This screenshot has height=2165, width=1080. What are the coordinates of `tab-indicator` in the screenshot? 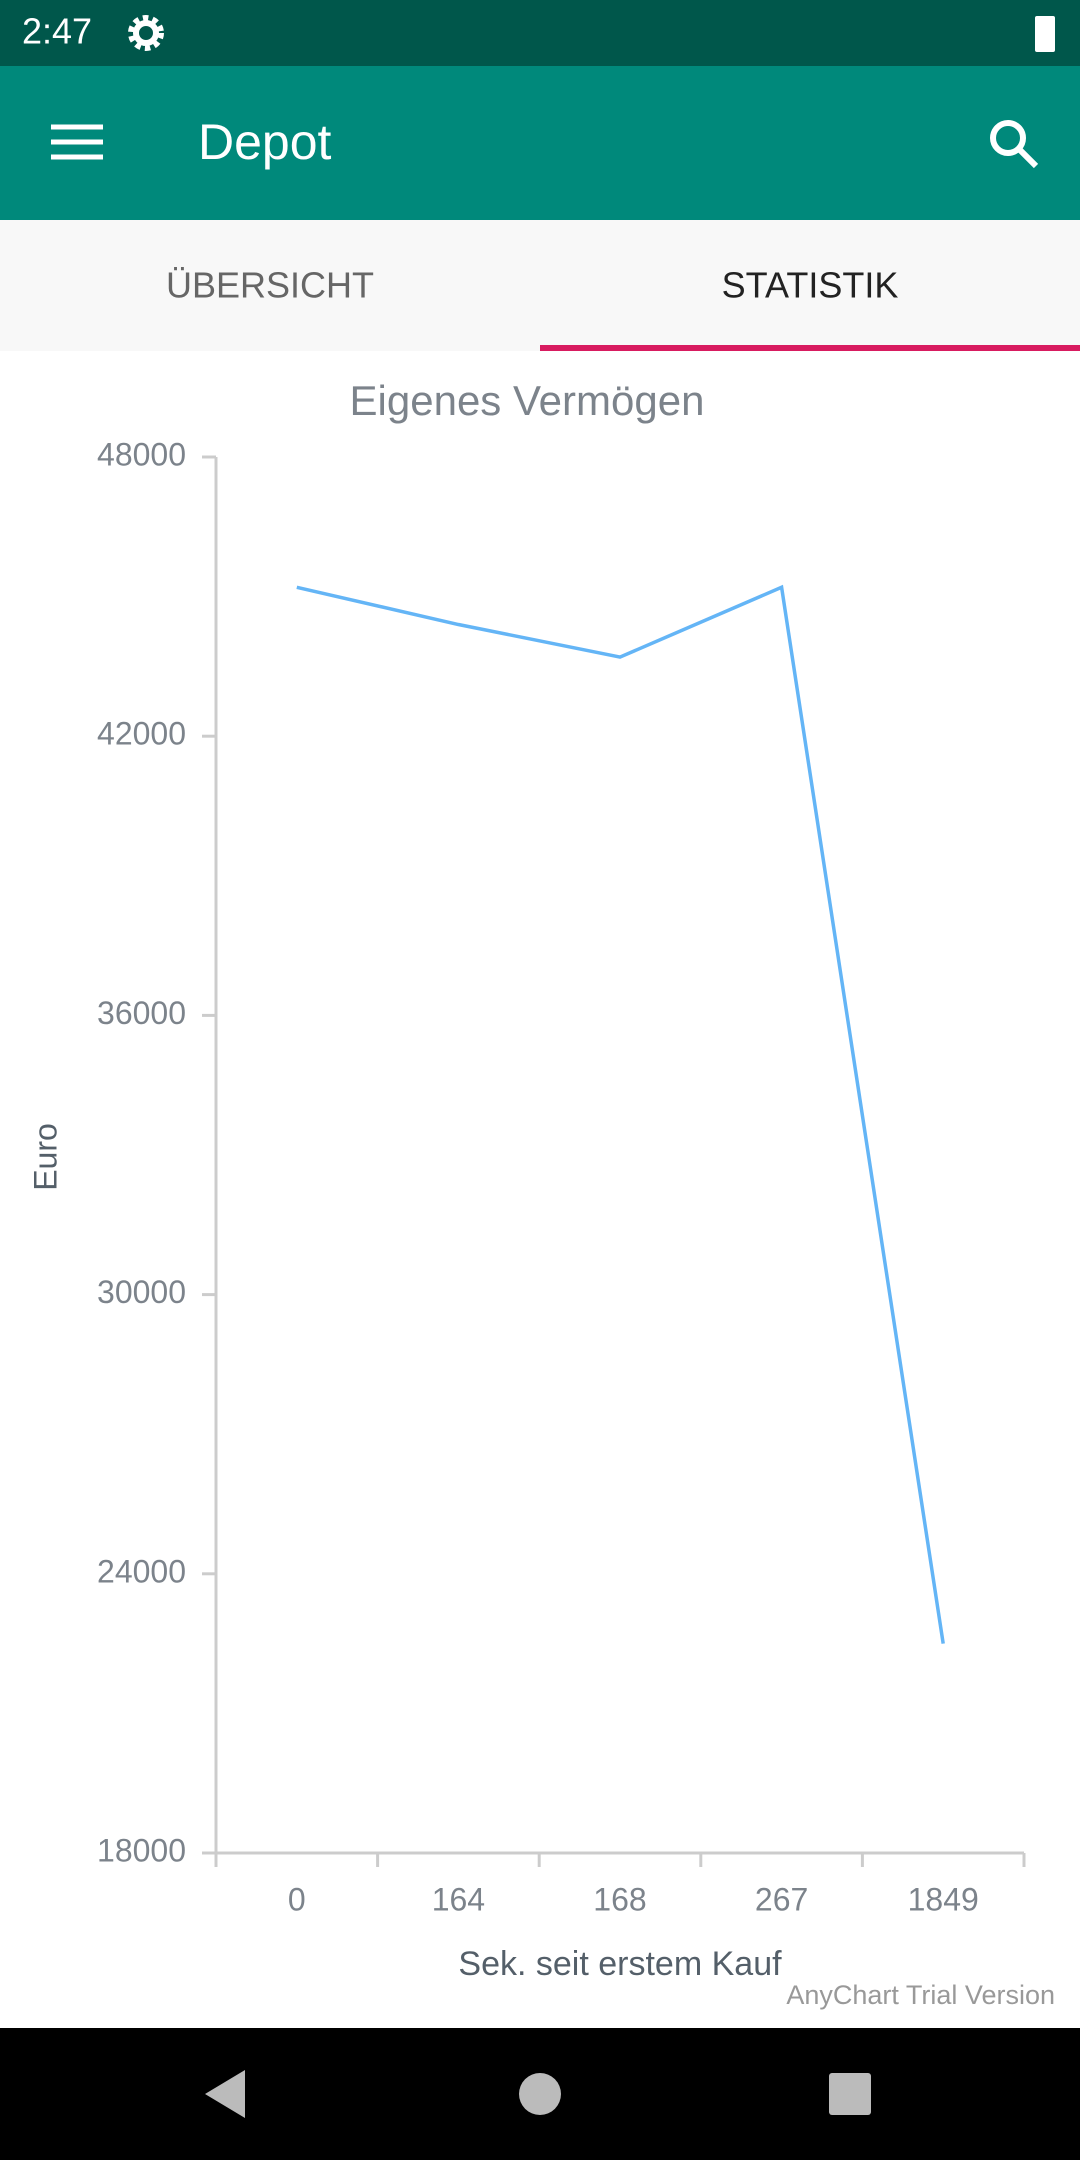 It's located at (810, 348).